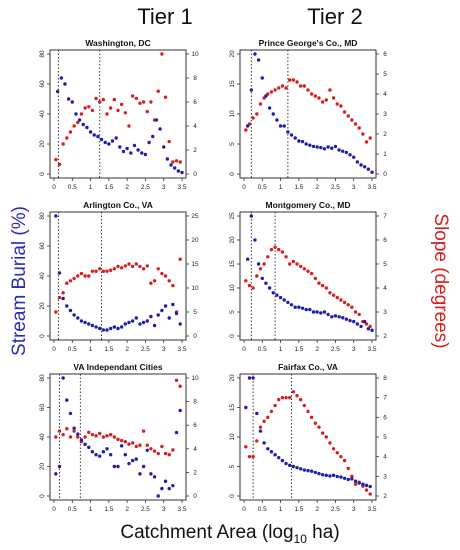  Describe the element at coordinates (298, 349) in the screenshot. I see `x-tick-label: 1.5` at that location.